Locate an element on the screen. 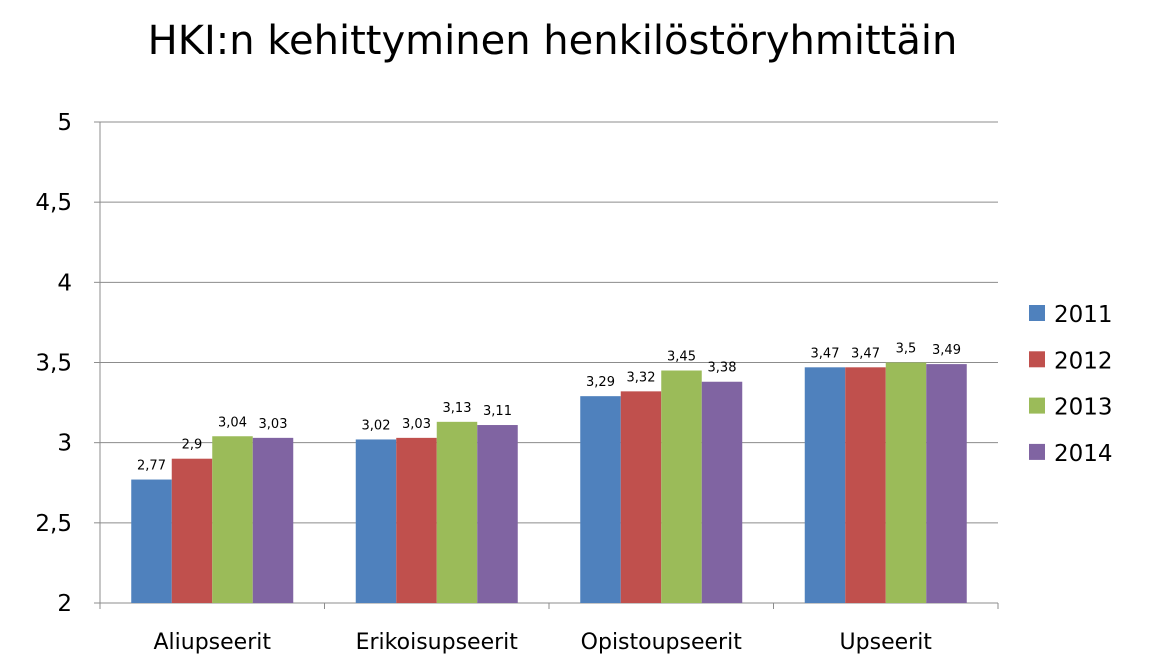 This screenshot has height=659, width=1161. data-label: 3,04 is located at coordinates (232, 422).